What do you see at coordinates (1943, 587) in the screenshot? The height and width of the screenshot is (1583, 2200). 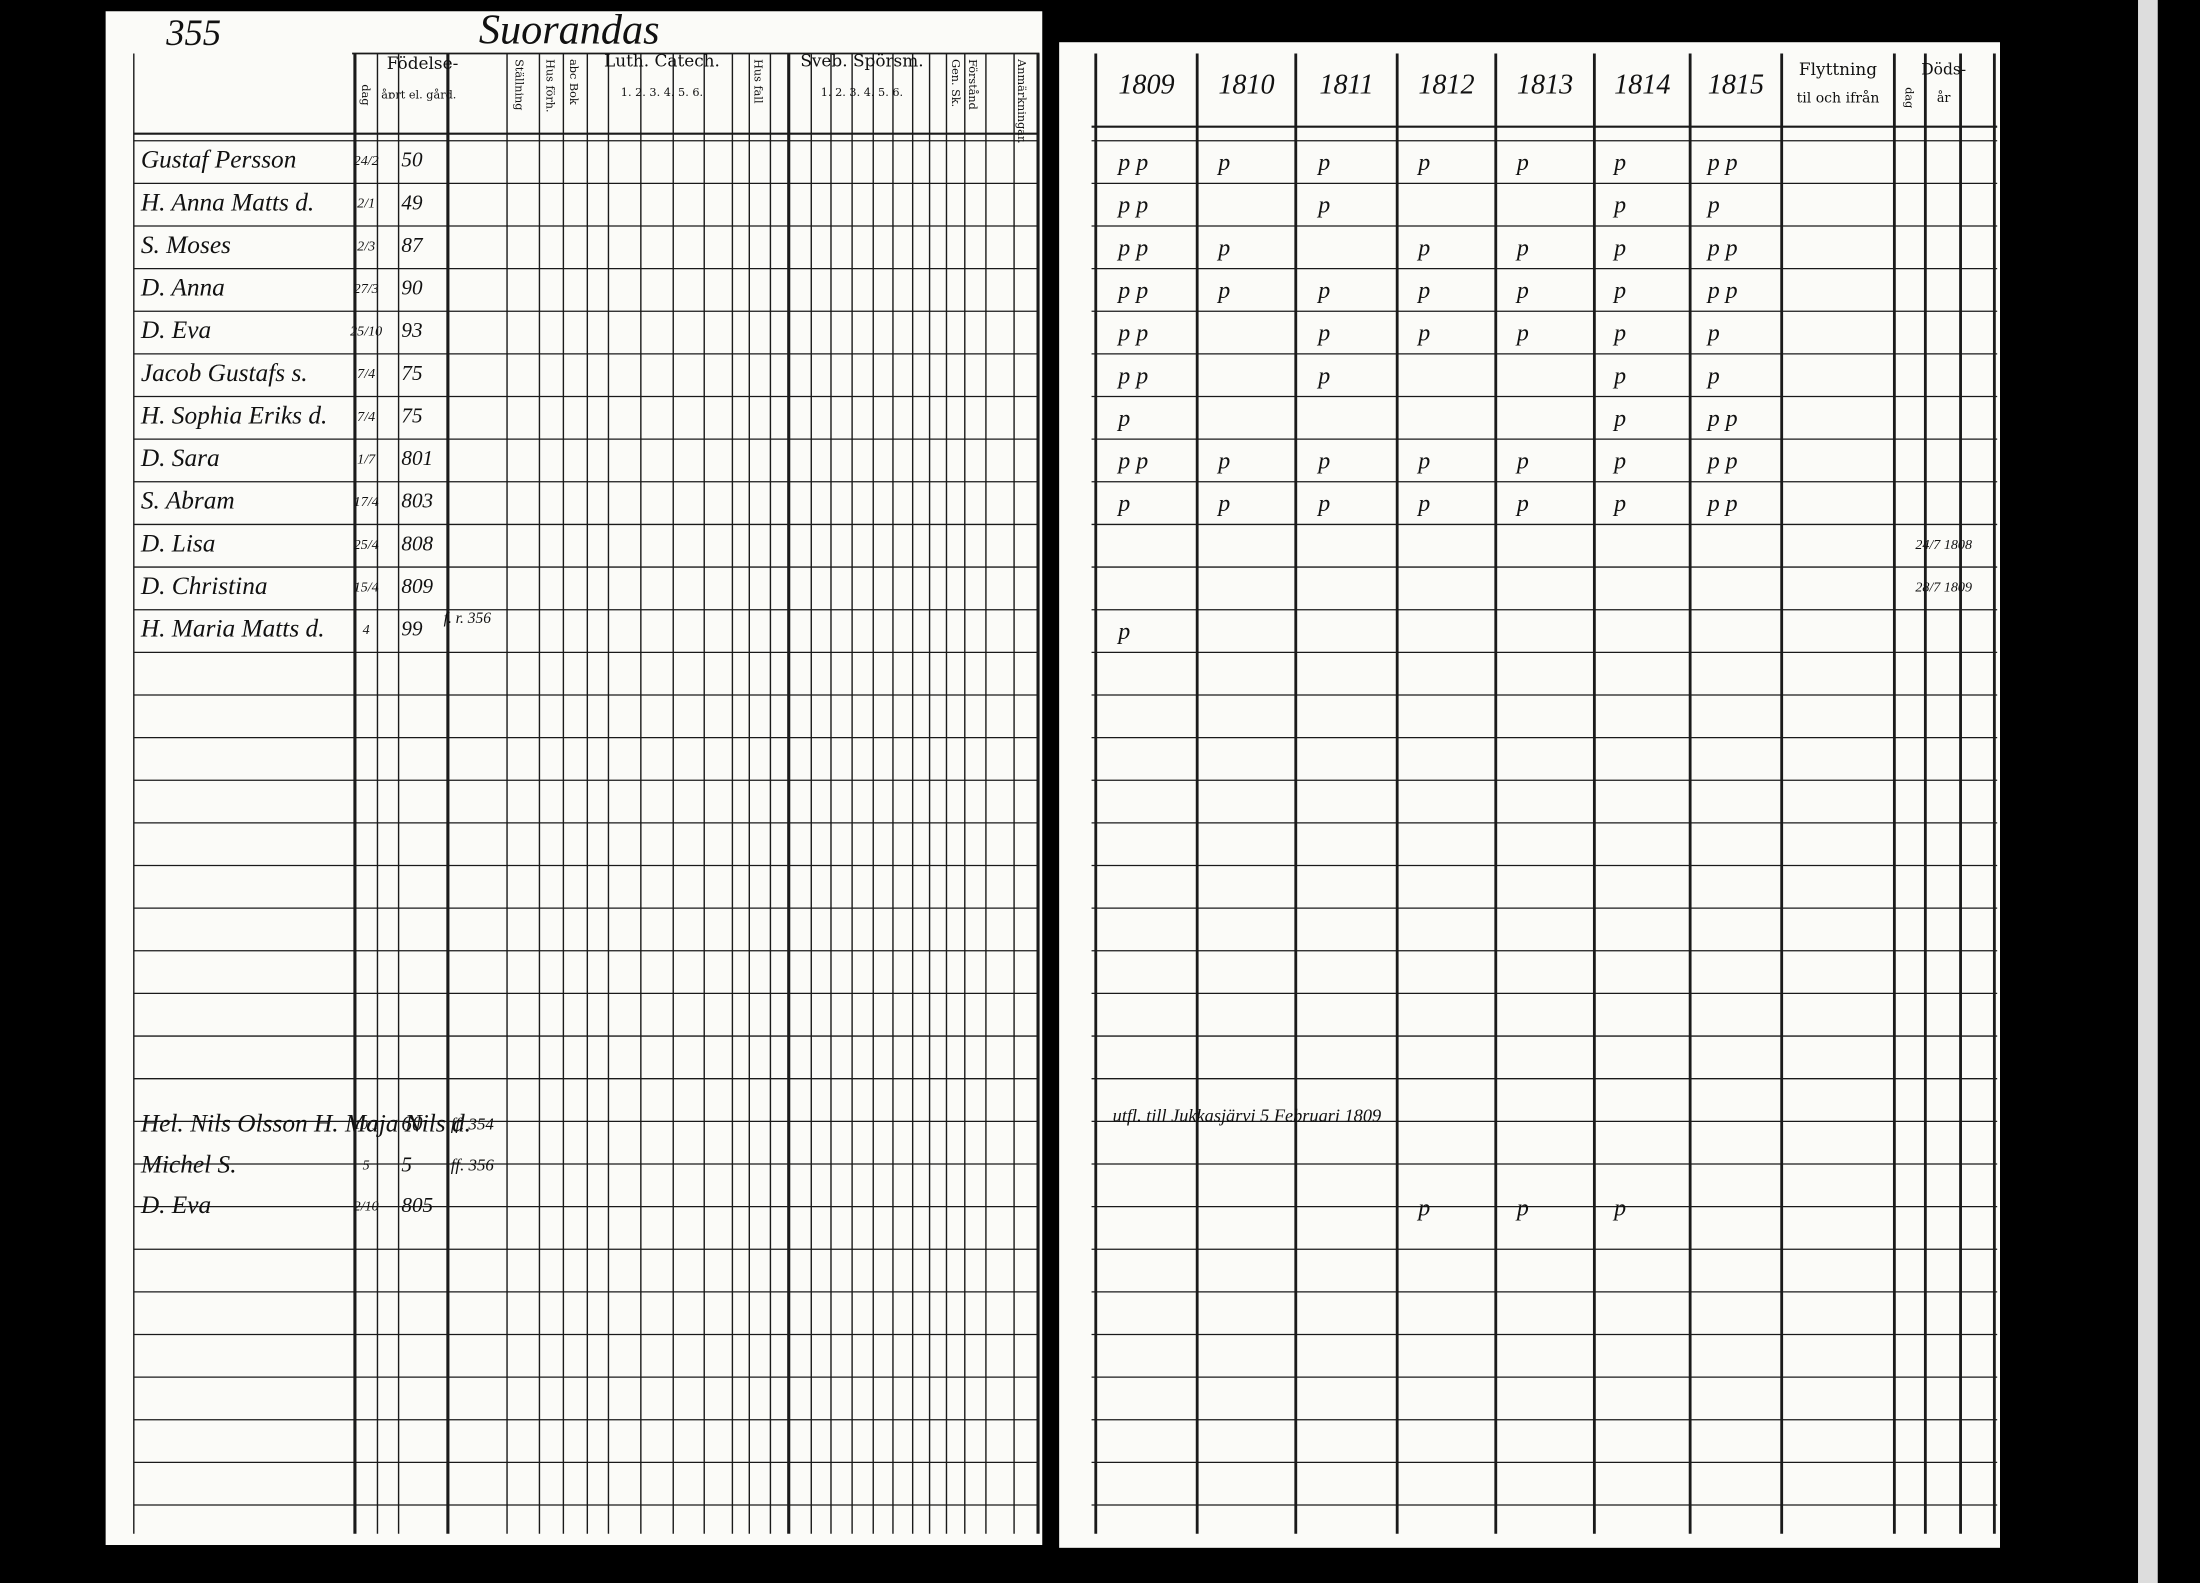 I see `death-date: 28/7 1809` at bounding box center [1943, 587].